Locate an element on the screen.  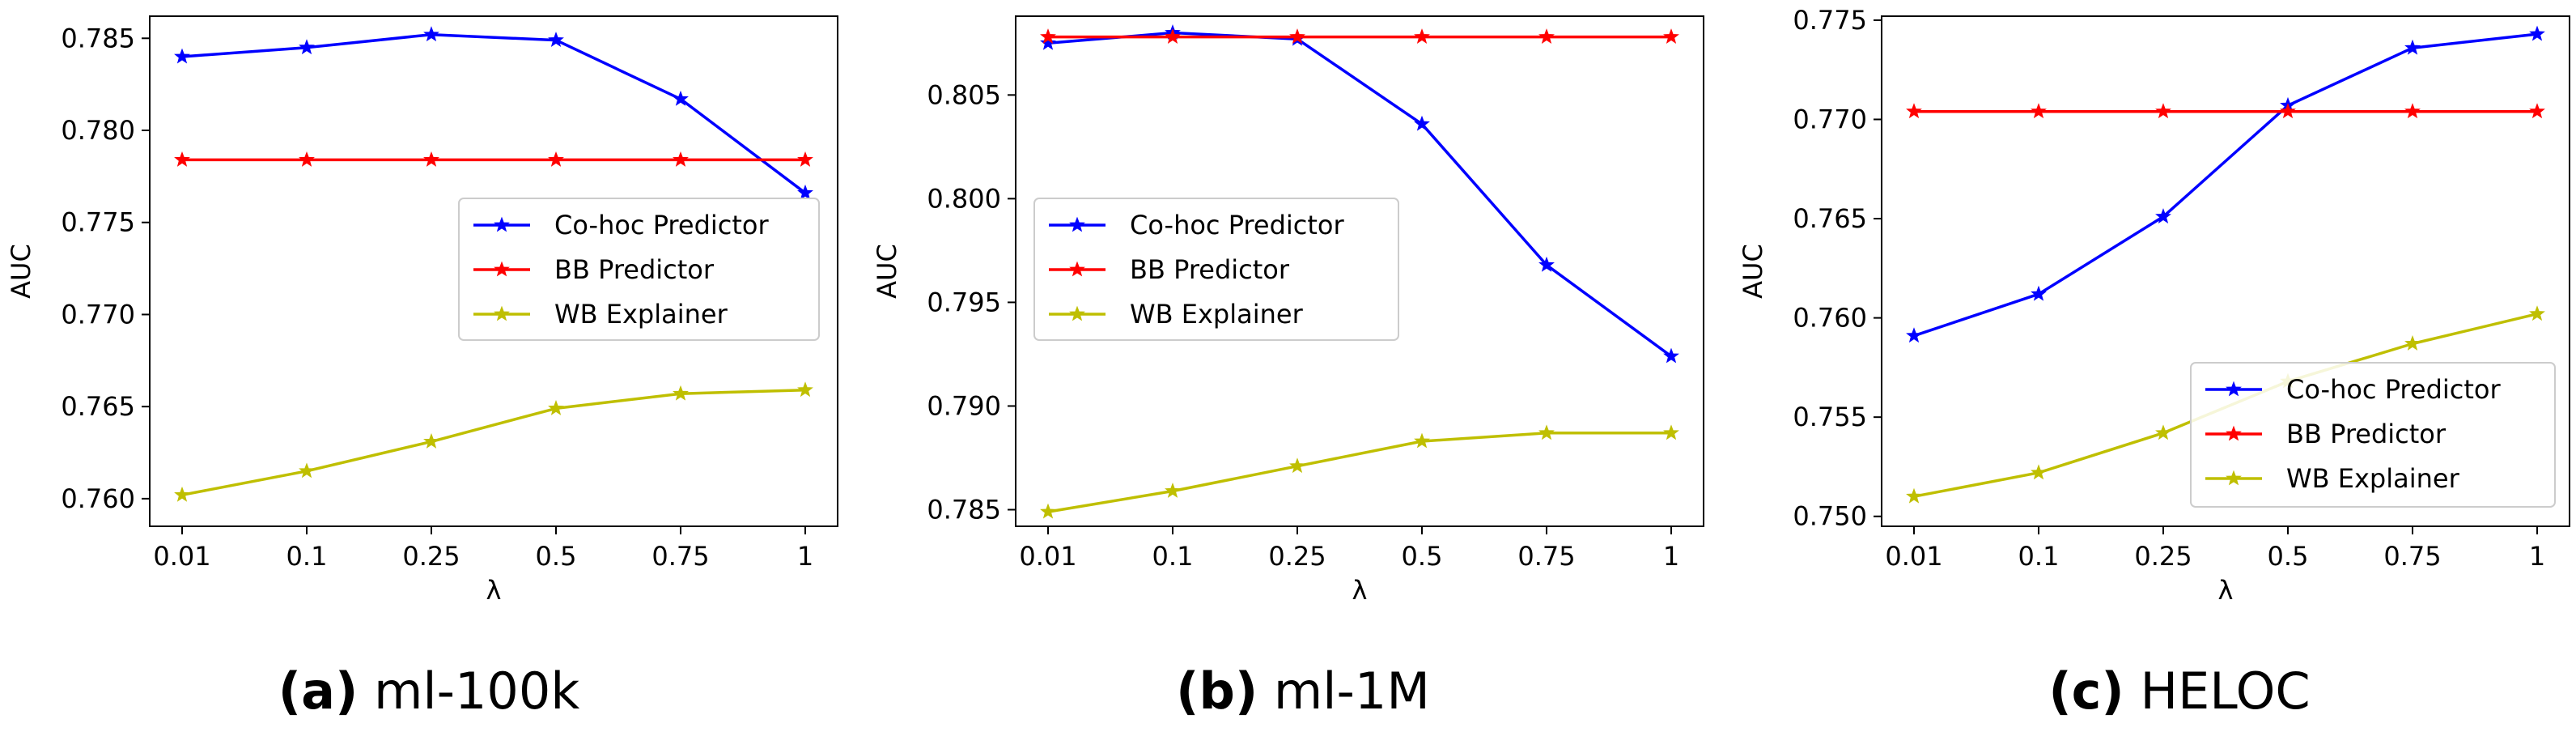
y-tick-label: 0.755 is located at coordinates (1830, 417).